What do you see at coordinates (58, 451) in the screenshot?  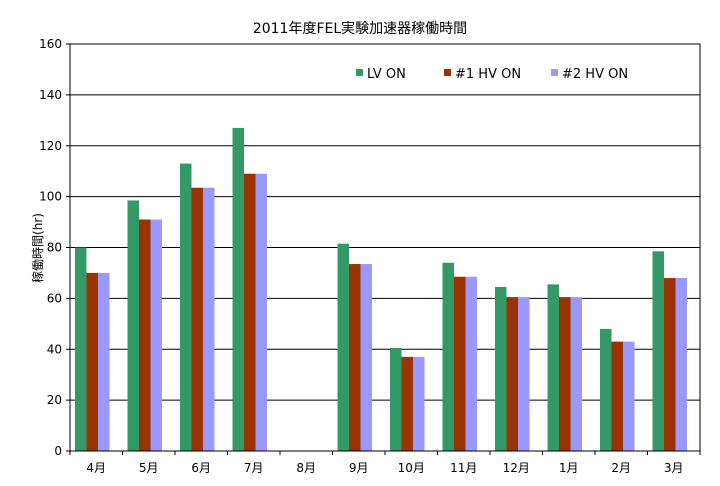 I see `y-tick-label: 0` at bounding box center [58, 451].